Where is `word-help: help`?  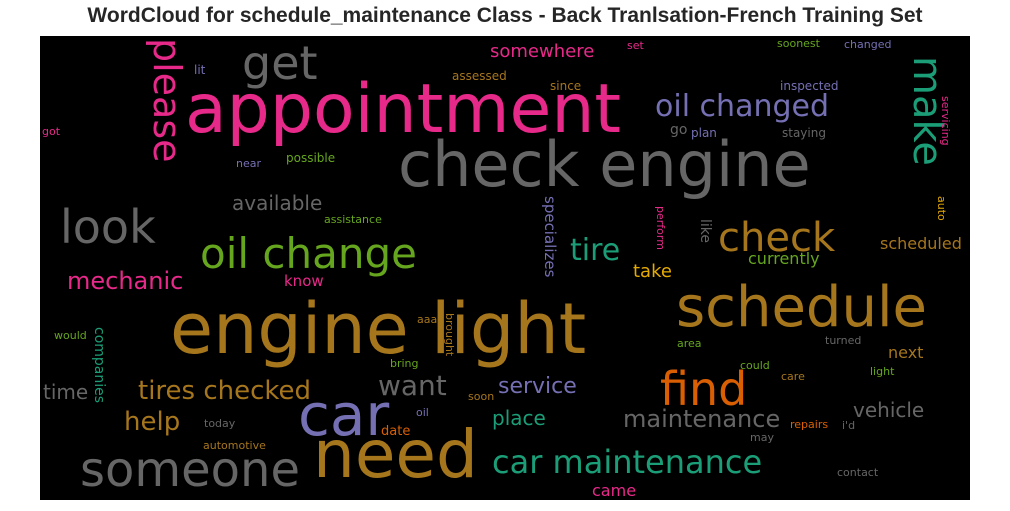
word-help: help is located at coordinates (152, 422).